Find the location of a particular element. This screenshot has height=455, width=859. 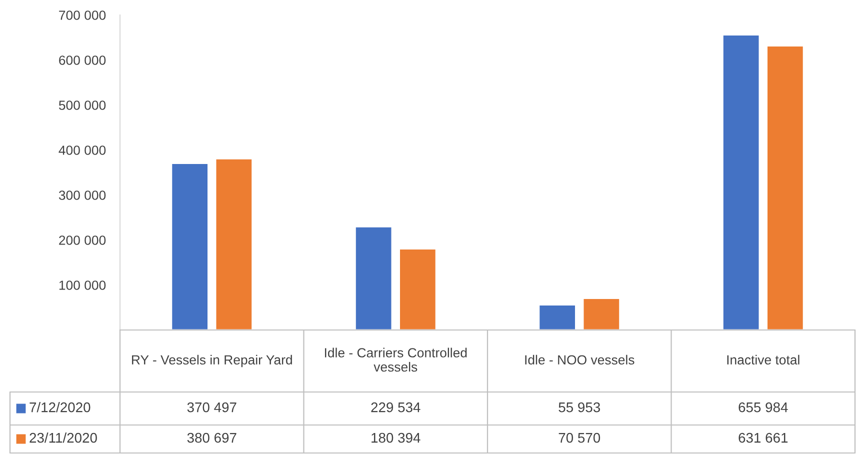

data-label: 229 534 is located at coordinates (395, 407).